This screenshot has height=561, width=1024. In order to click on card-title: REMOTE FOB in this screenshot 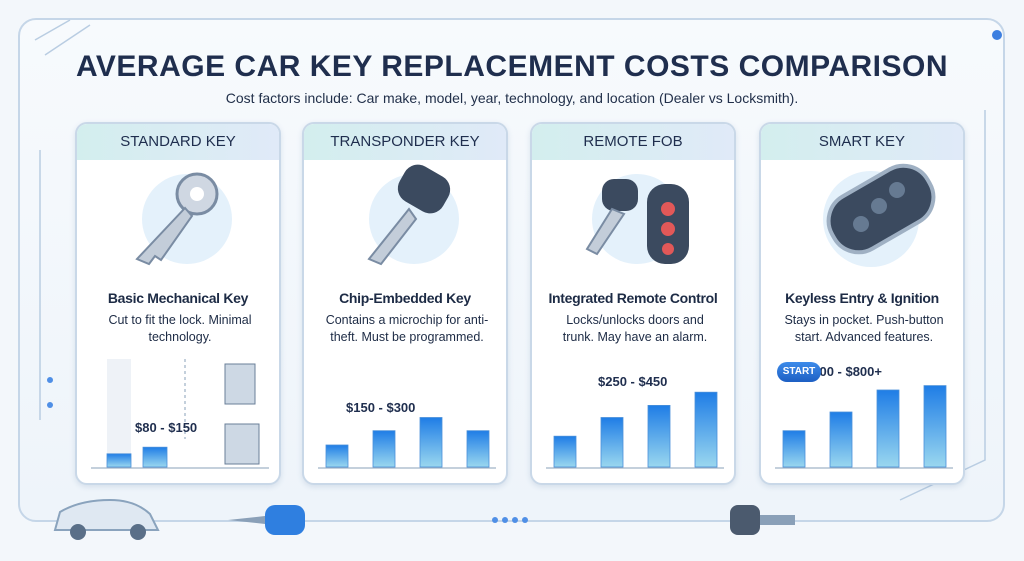, I will do `click(633, 142)`.